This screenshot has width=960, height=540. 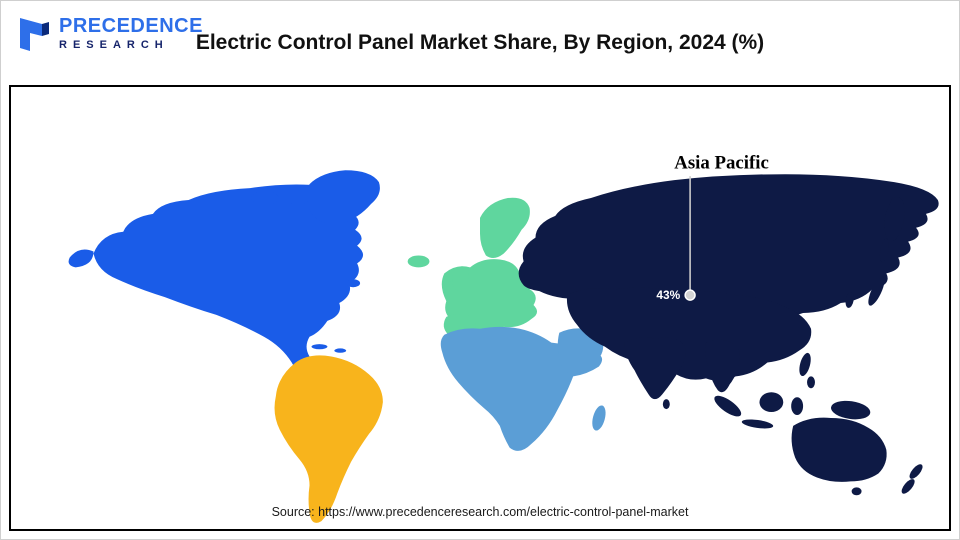 I want to click on java, so click(x=757, y=424).